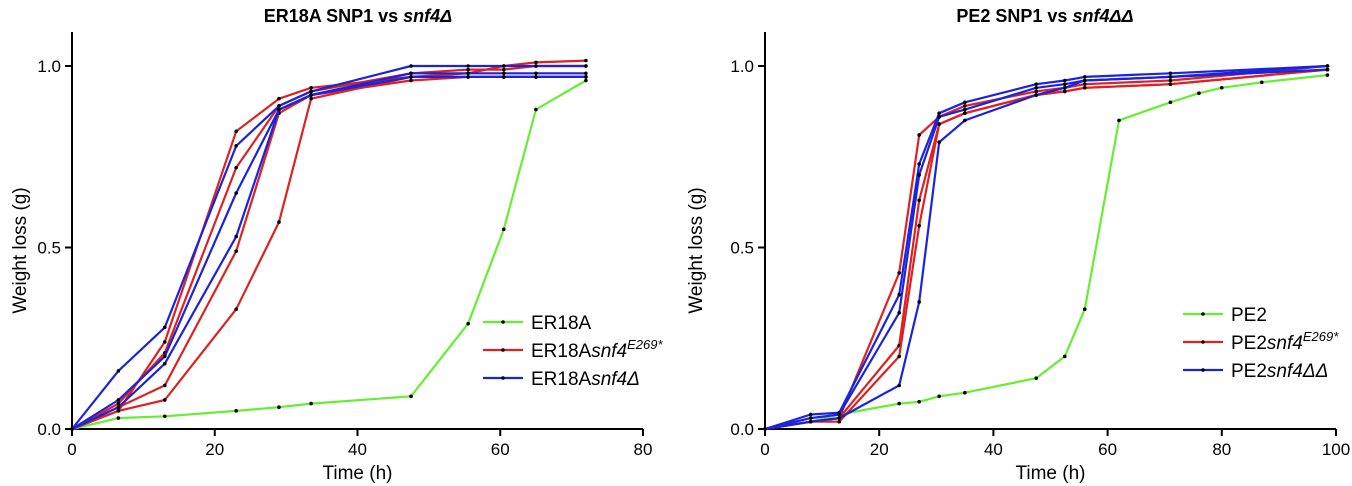 Image resolution: width=1352 pixels, height=486 pixels. What do you see at coordinates (1261, 343) in the screenshot?
I see `legend: PE2 PE2snf4E269* PE2snf4ΔΔ` at bounding box center [1261, 343].